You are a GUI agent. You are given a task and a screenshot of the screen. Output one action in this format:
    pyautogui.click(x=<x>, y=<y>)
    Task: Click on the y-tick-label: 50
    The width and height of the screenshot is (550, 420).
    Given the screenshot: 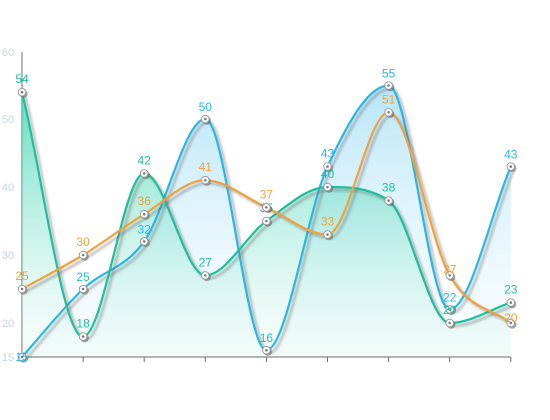 What is the action you would take?
    pyautogui.click(x=8, y=120)
    